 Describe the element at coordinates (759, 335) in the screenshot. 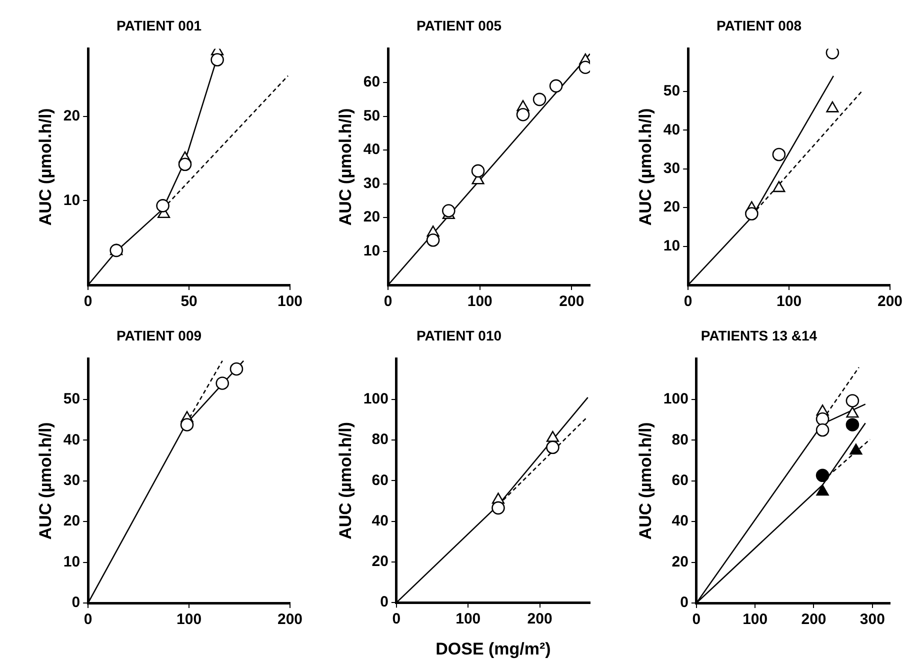

I see `chart-title: PATIENTS 13 &14` at that location.